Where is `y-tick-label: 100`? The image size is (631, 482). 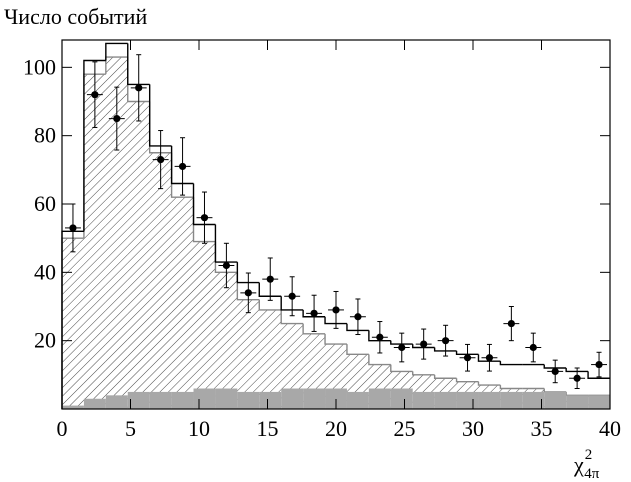
y-tick-label: 100 is located at coordinates (39, 66).